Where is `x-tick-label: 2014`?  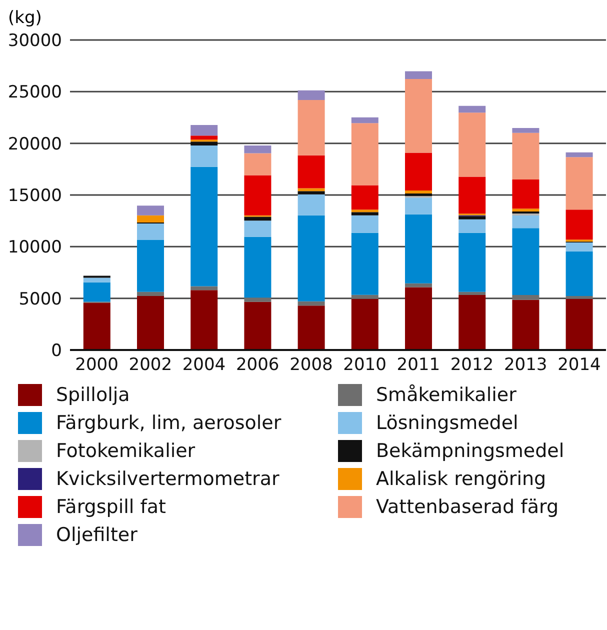 x-tick-label: 2014 is located at coordinates (579, 365).